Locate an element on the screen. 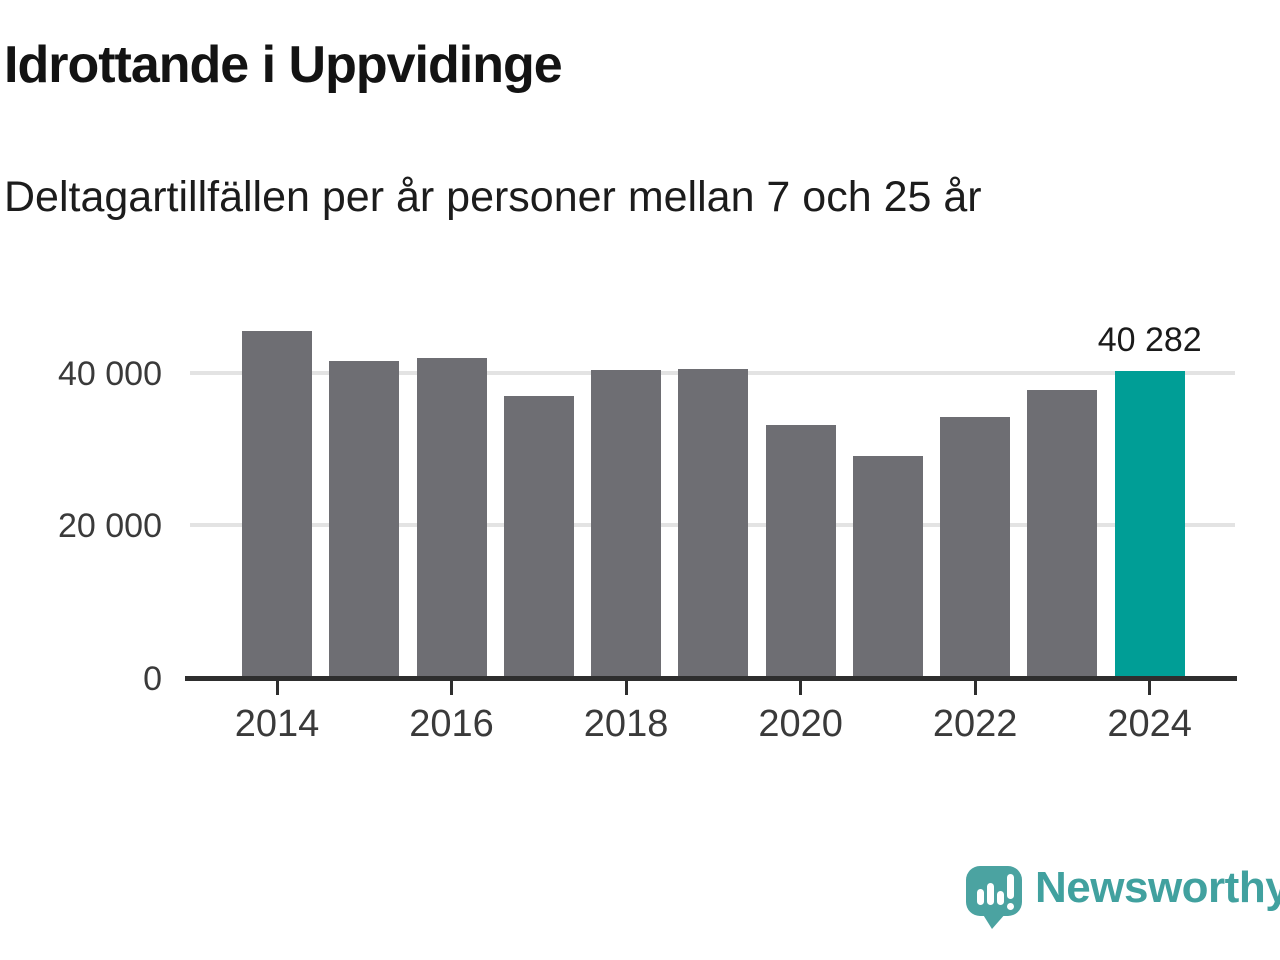  bar-2020 is located at coordinates (800, 551).